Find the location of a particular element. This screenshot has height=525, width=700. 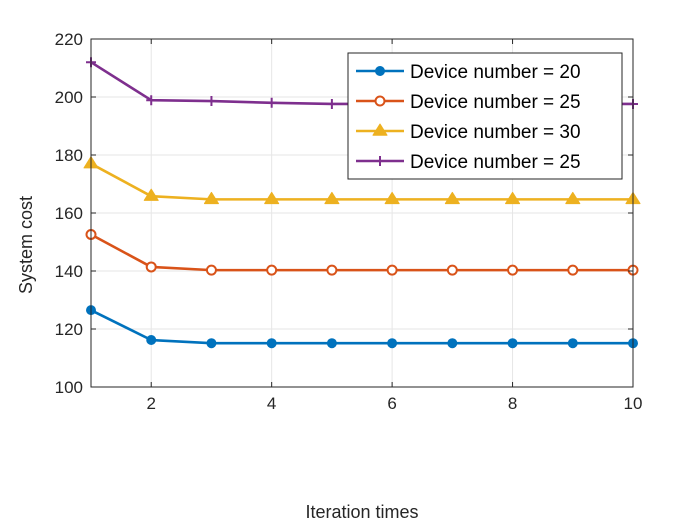

x-tick-label: 10 is located at coordinates (633, 403).